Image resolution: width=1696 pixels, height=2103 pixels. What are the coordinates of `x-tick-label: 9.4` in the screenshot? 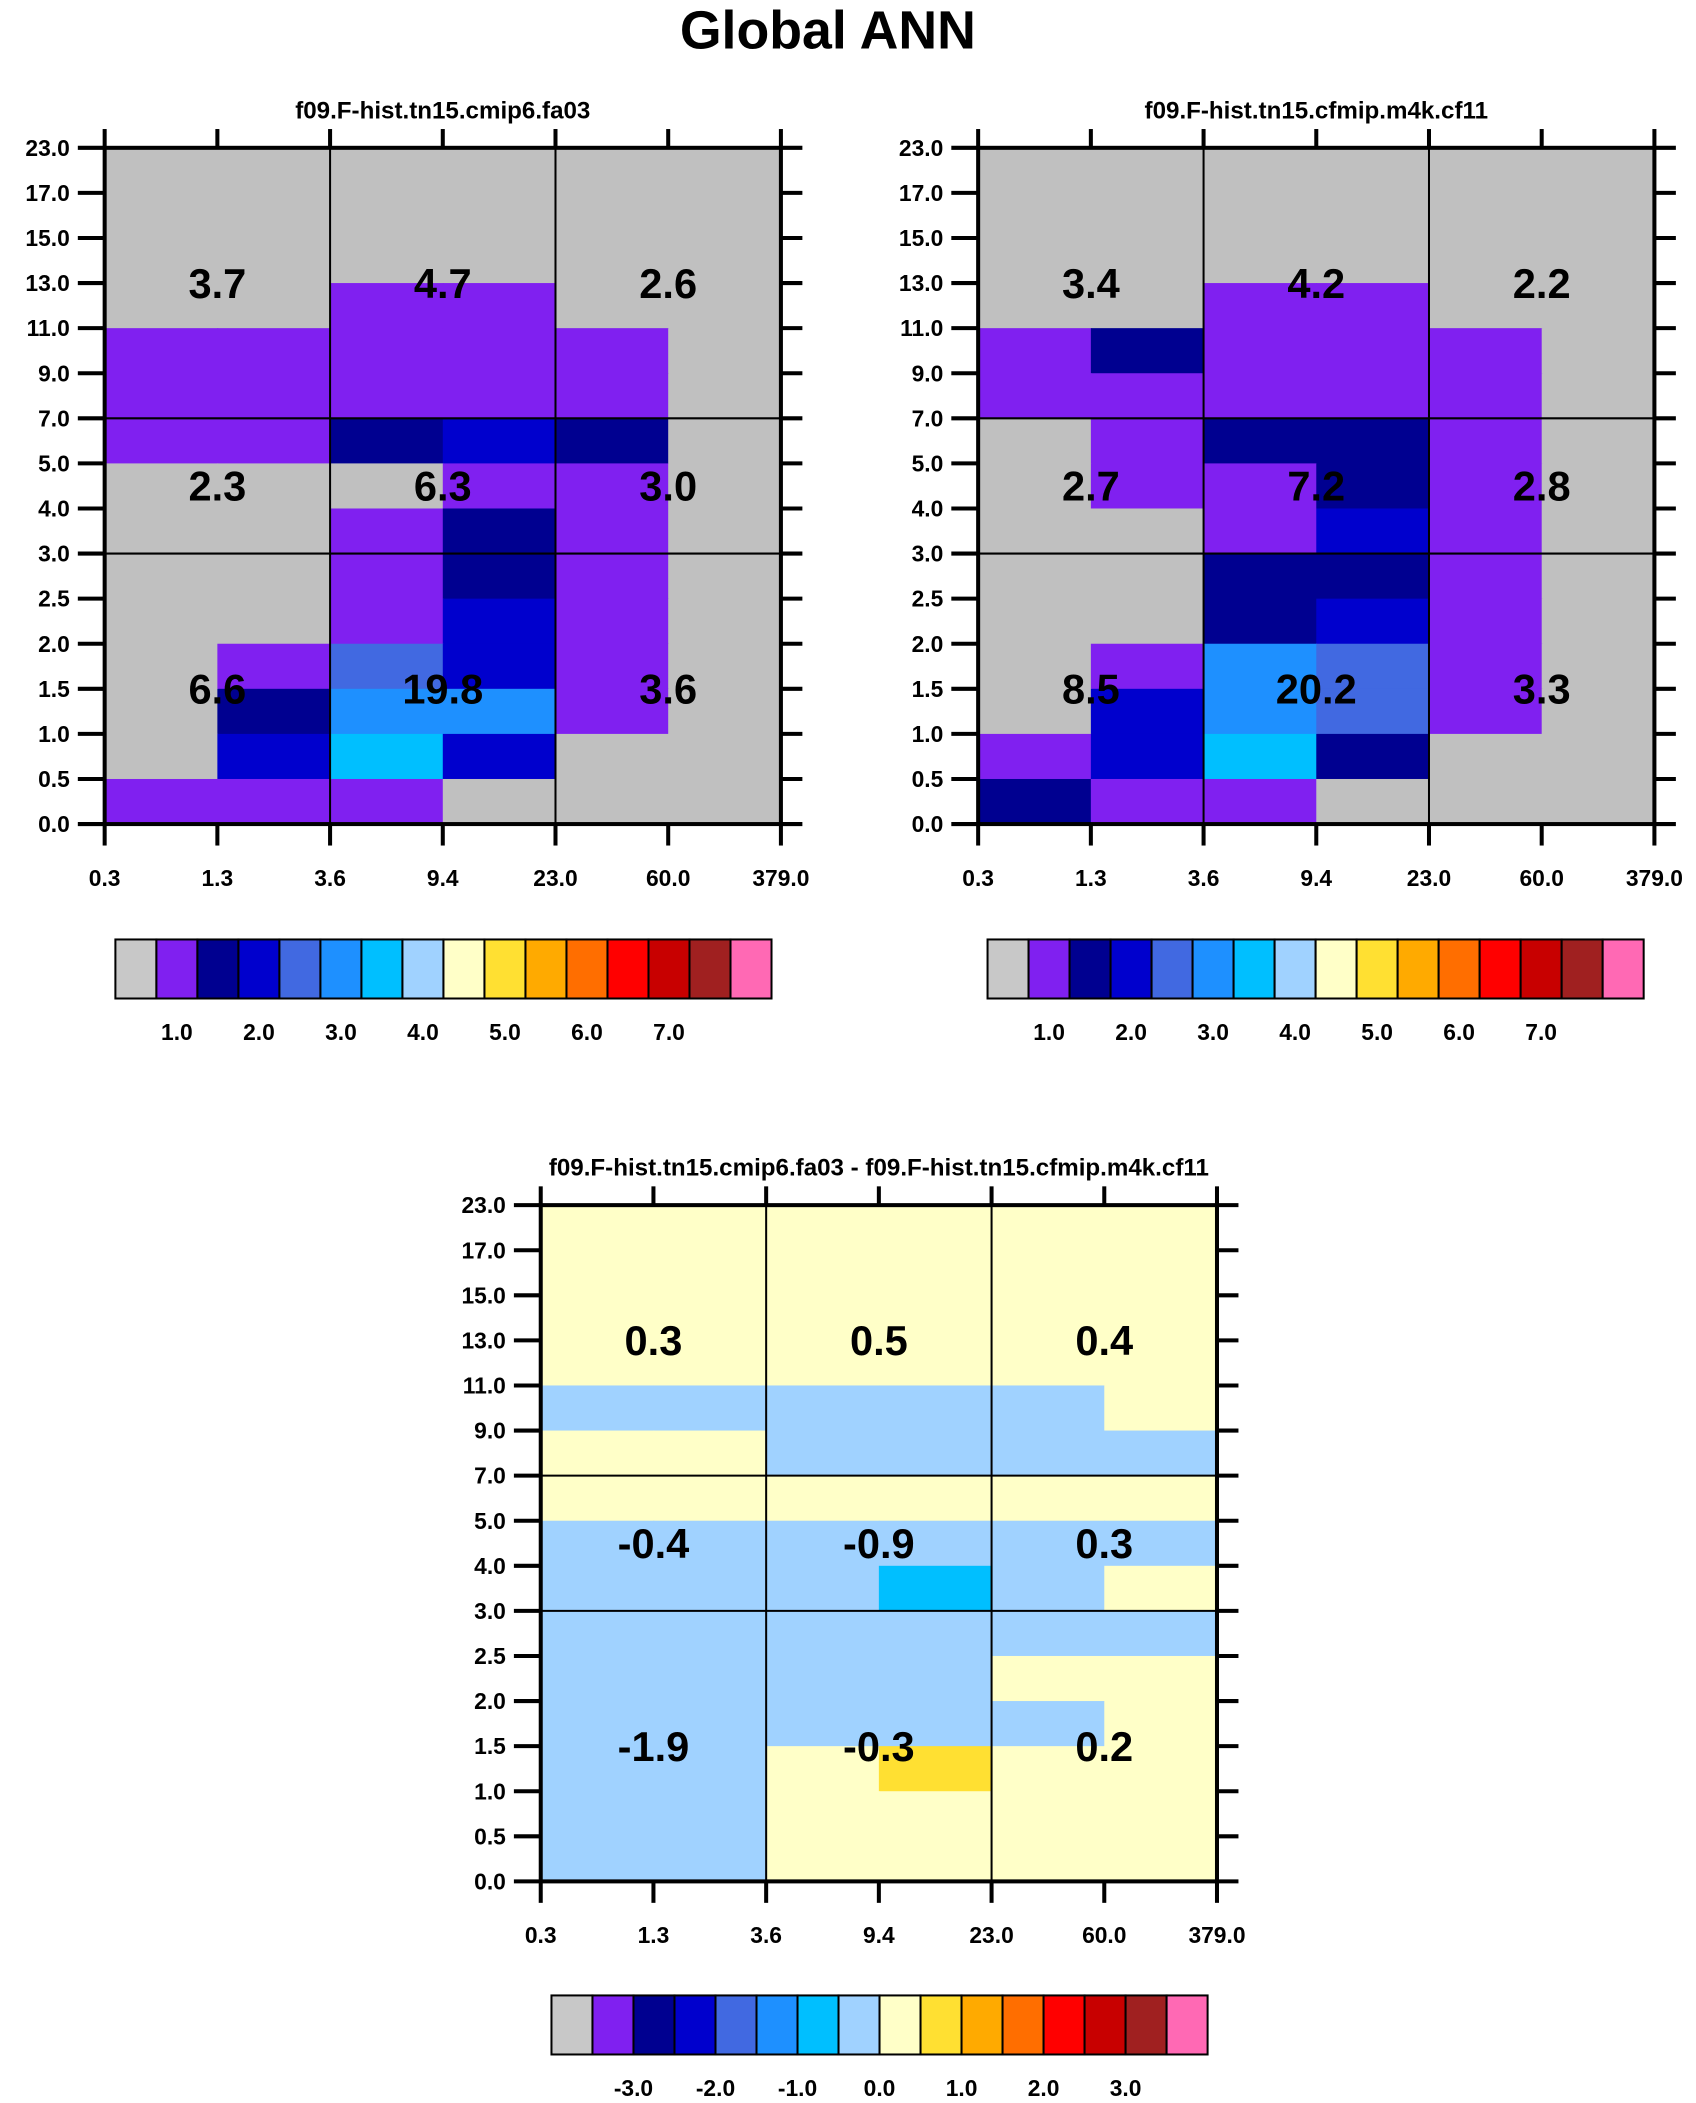 It's located at (443, 878).